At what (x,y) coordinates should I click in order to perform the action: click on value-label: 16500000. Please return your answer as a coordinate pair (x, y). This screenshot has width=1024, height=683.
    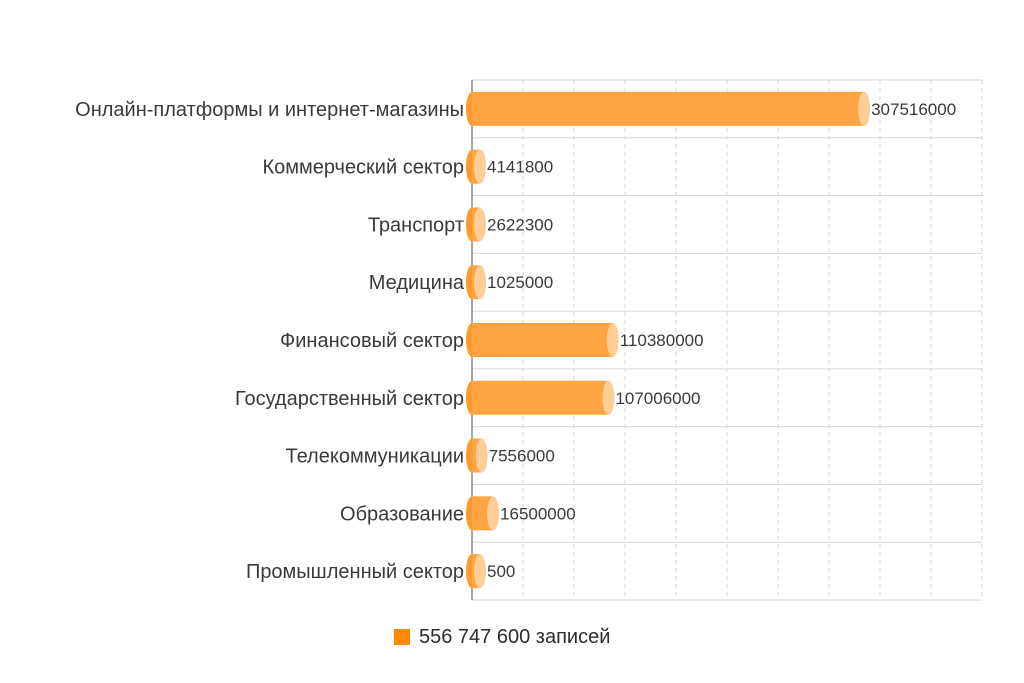
    Looking at the image, I should click on (538, 513).